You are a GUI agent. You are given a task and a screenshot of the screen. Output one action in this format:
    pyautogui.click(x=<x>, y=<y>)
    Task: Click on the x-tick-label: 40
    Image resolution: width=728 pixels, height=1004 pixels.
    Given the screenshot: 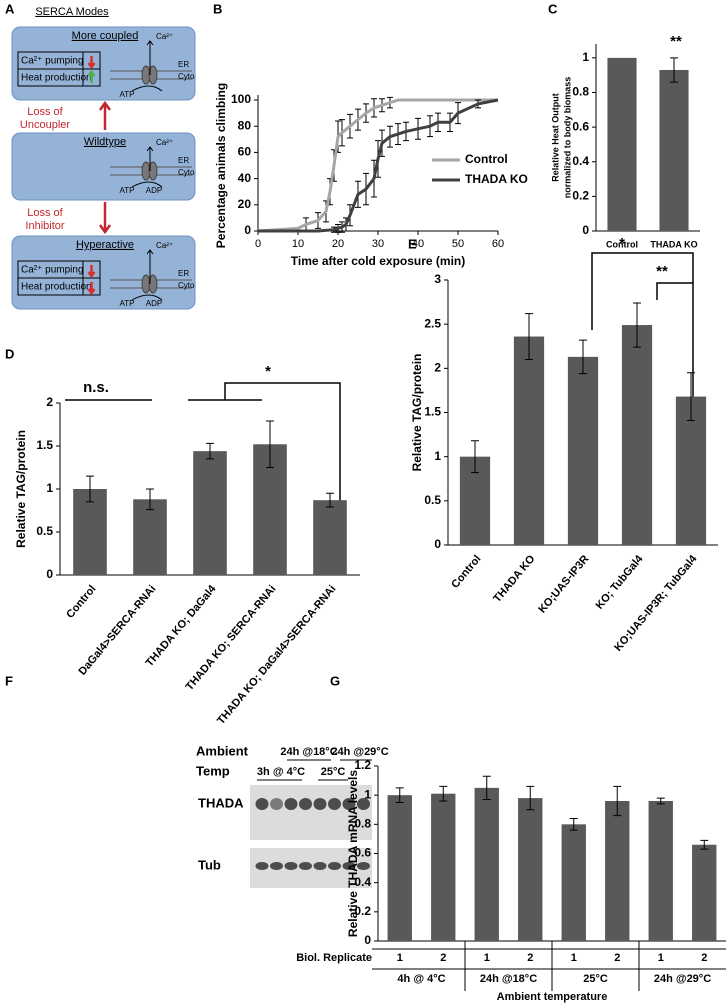 What is the action you would take?
    pyautogui.click(x=418, y=244)
    